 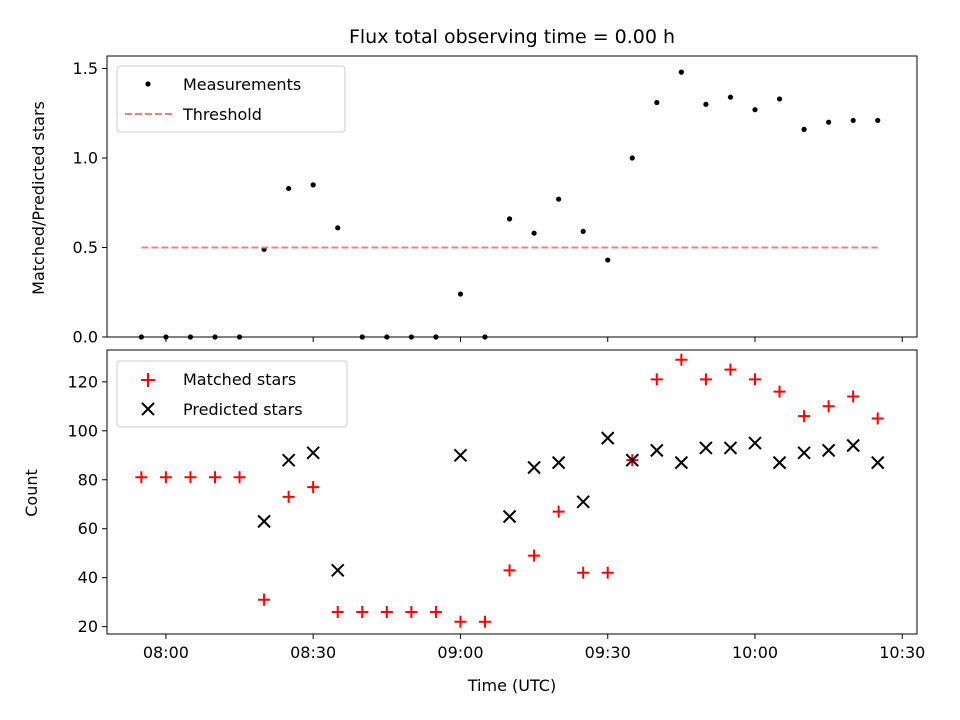 I want to click on y-tick-label: 1.5, so click(x=85, y=68).